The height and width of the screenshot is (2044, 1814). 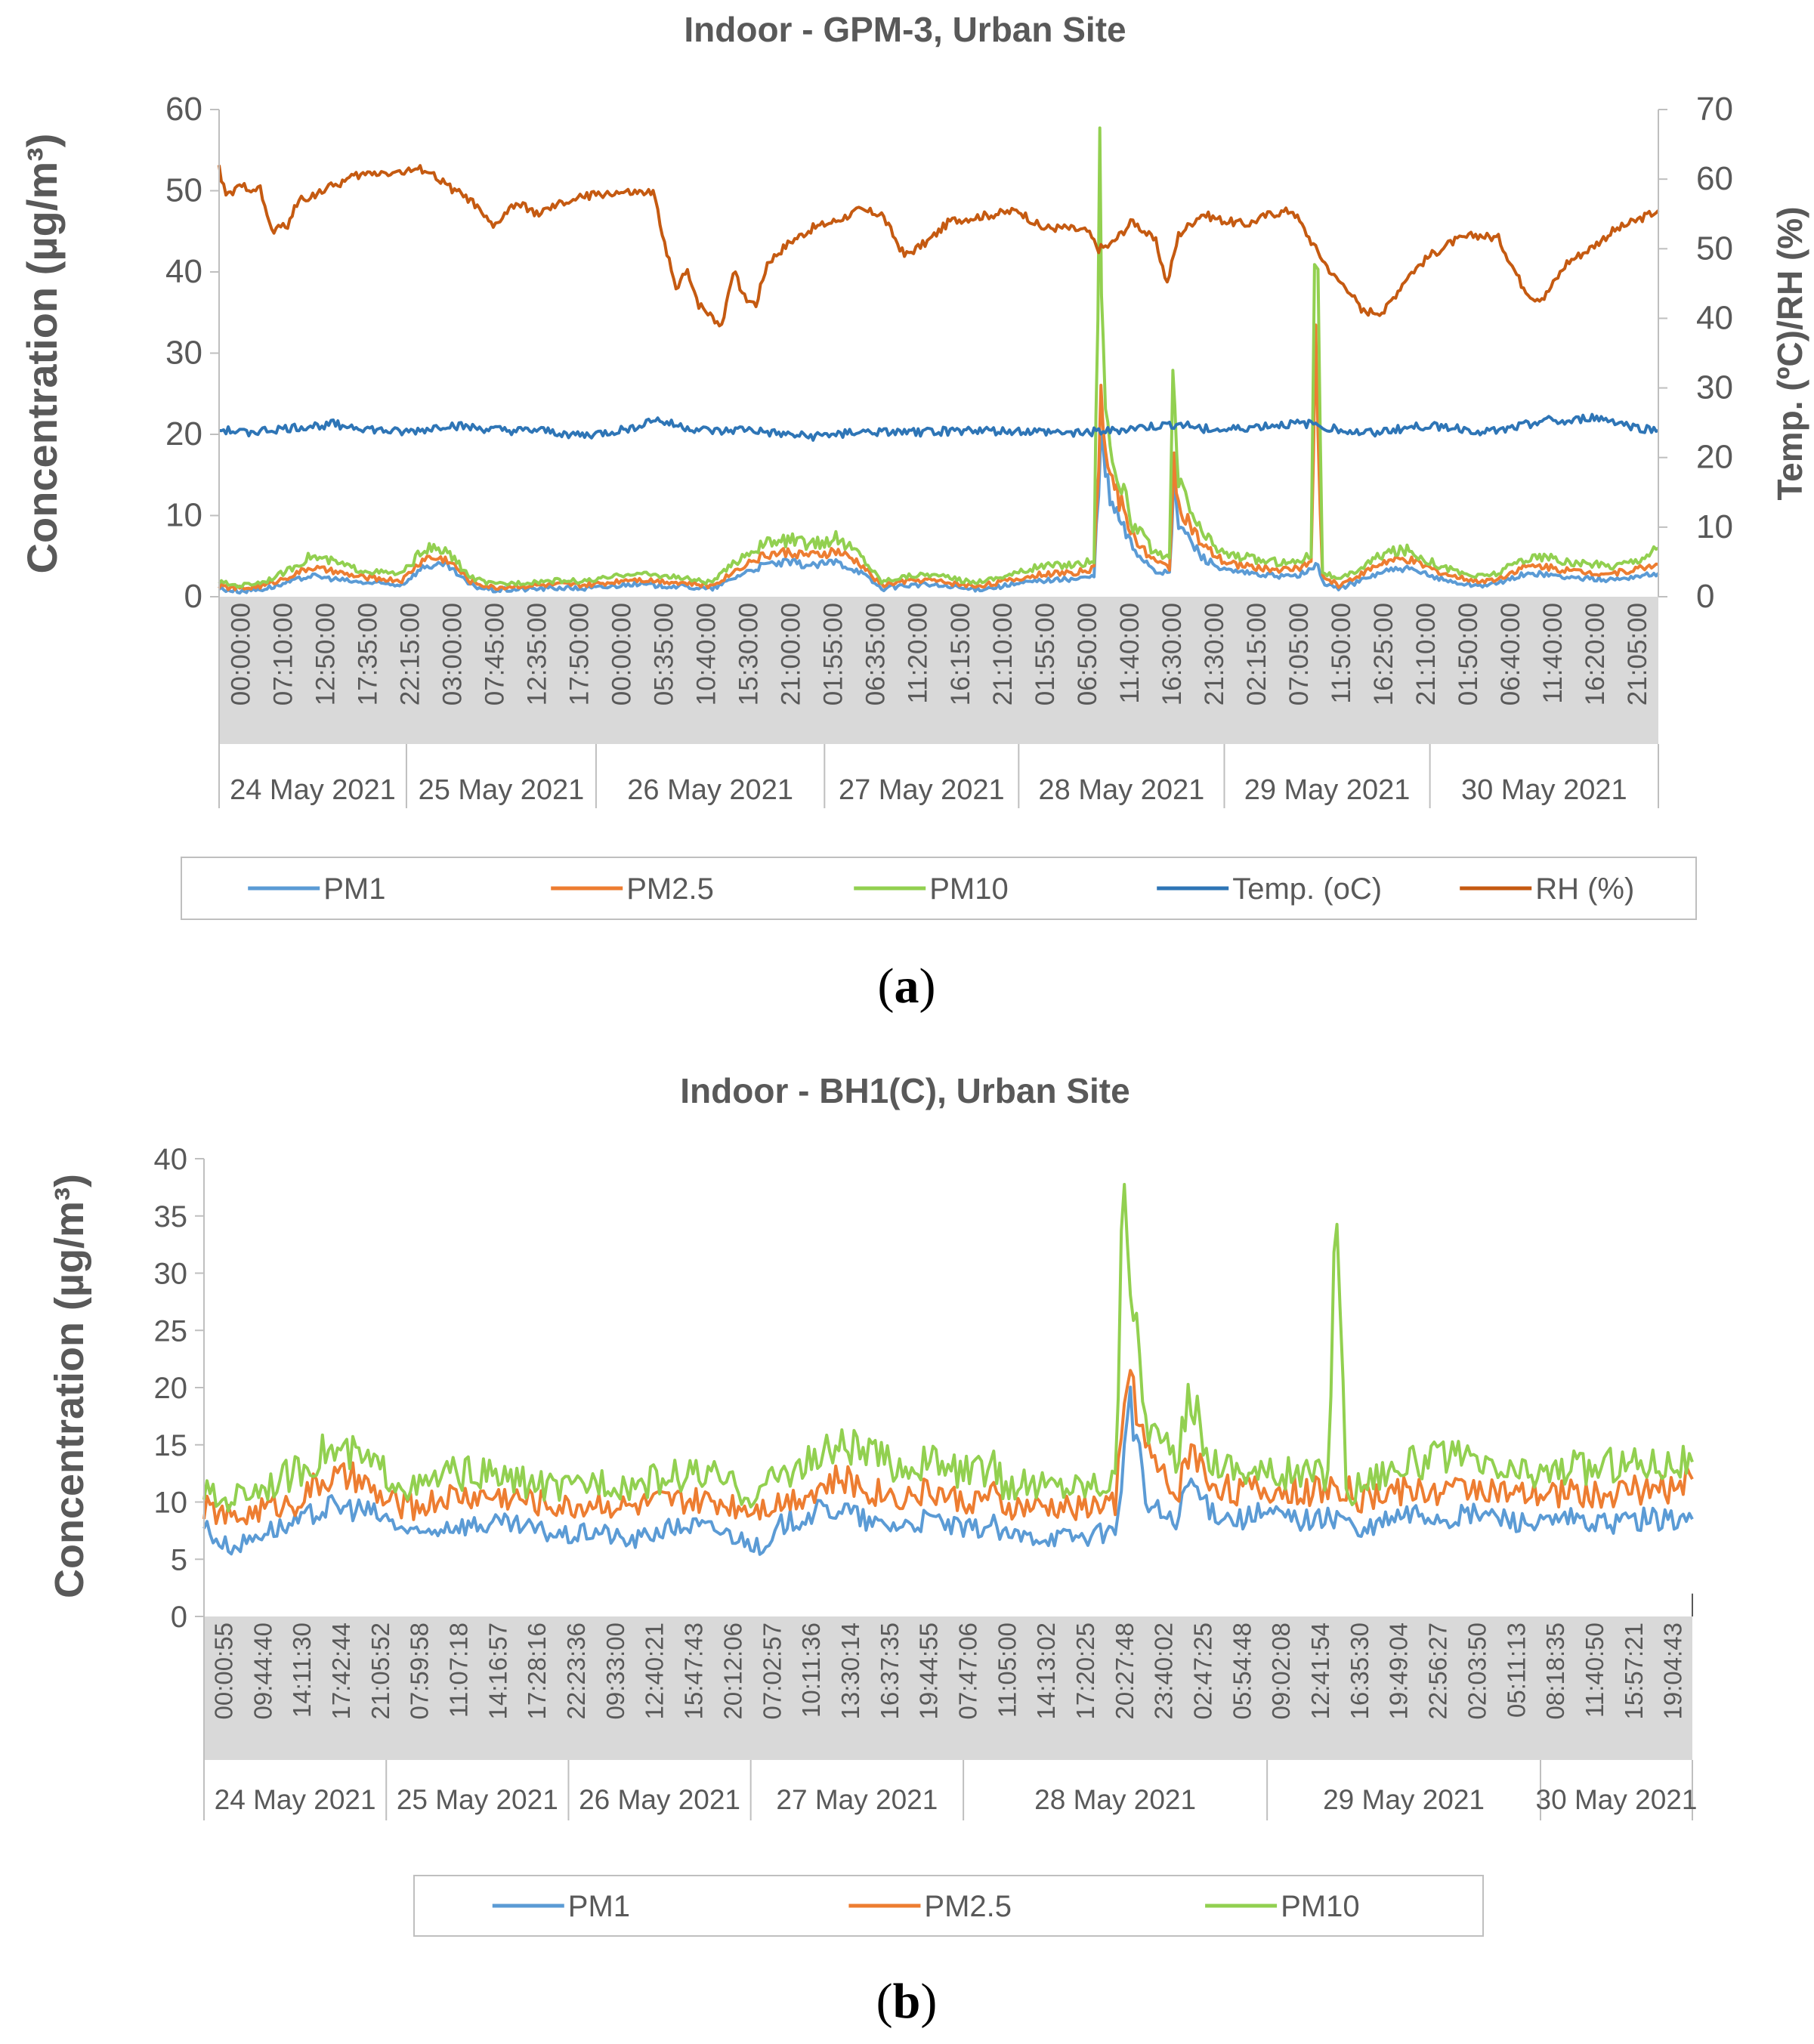 What do you see at coordinates (171, 1445) in the screenshot?
I see `y-tick-label: 15` at bounding box center [171, 1445].